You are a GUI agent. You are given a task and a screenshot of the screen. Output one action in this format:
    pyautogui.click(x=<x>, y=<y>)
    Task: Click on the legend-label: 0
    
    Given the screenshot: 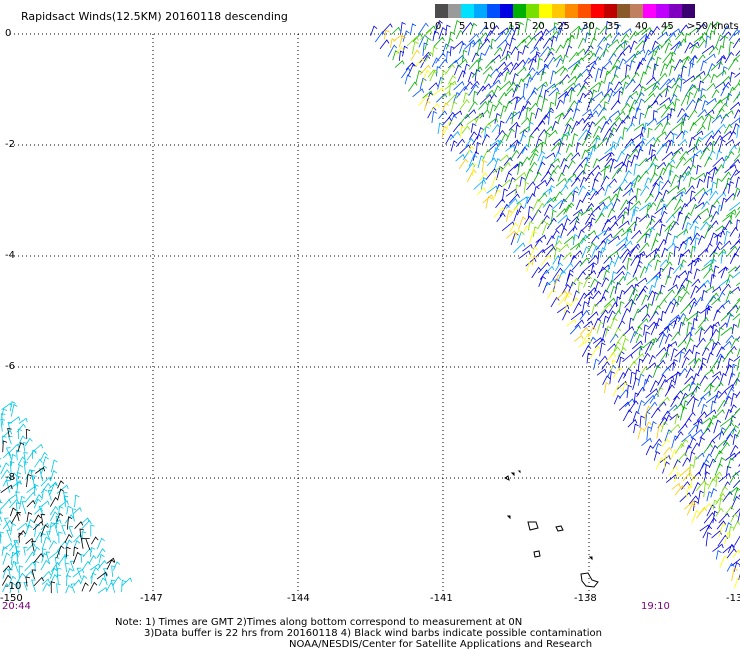 What is the action you would take?
    pyautogui.click(x=438, y=26)
    